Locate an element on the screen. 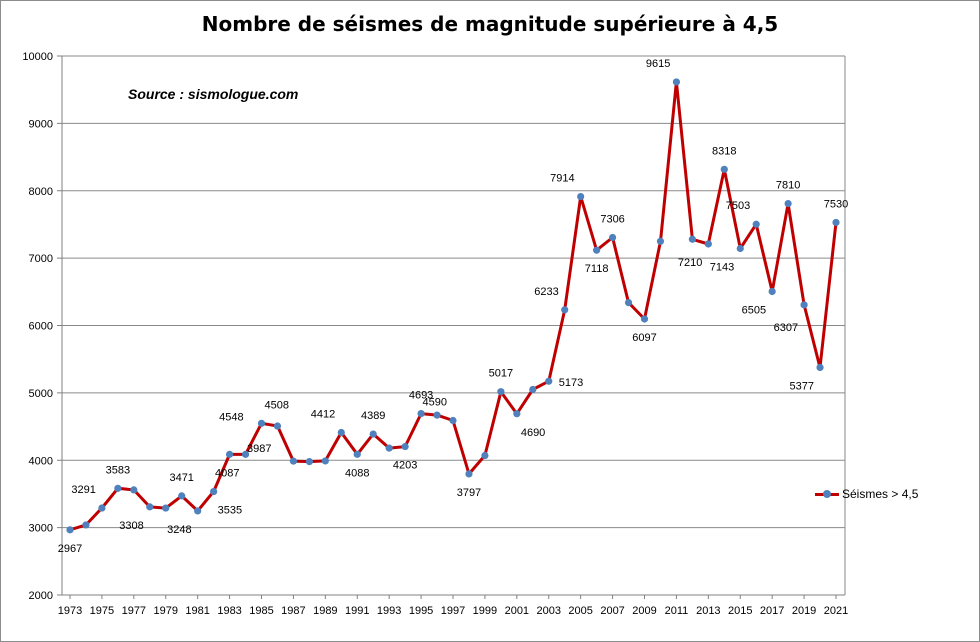 The image size is (980, 642). legend: Séismes > 4,5 is located at coordinates (866, 494).